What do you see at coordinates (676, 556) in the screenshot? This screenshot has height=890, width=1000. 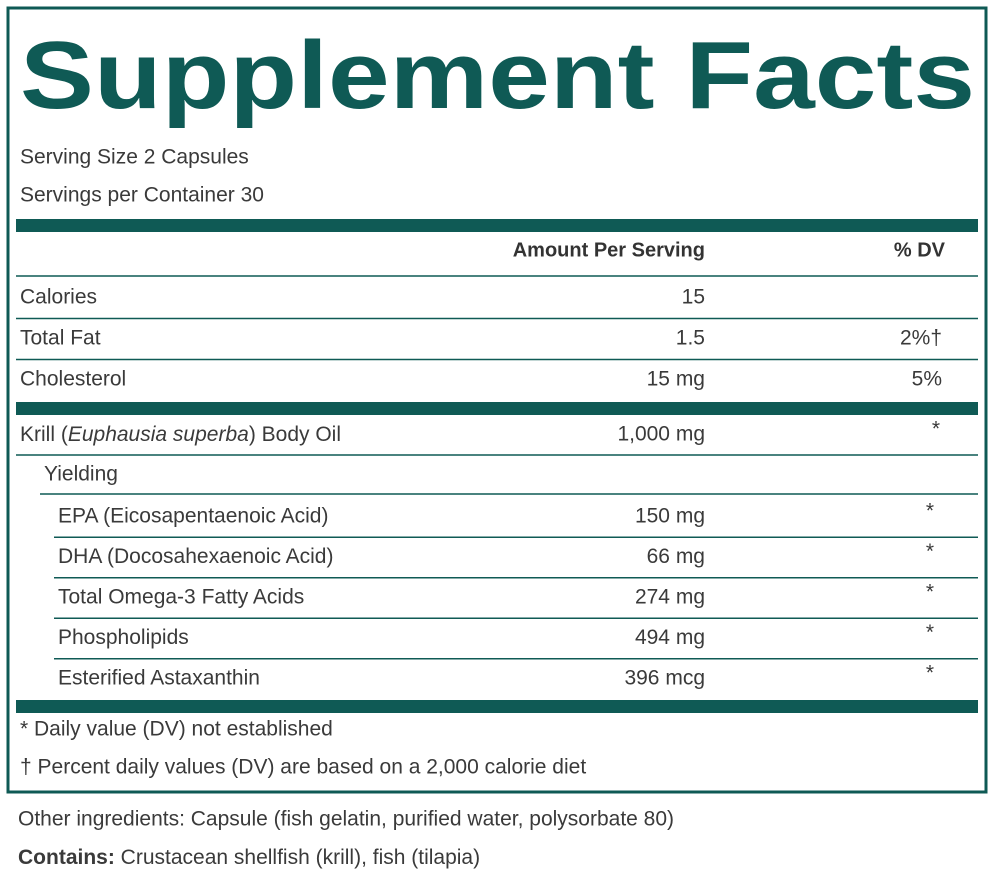 I see `amount: 66 mg` at bounding box center [676, 556].